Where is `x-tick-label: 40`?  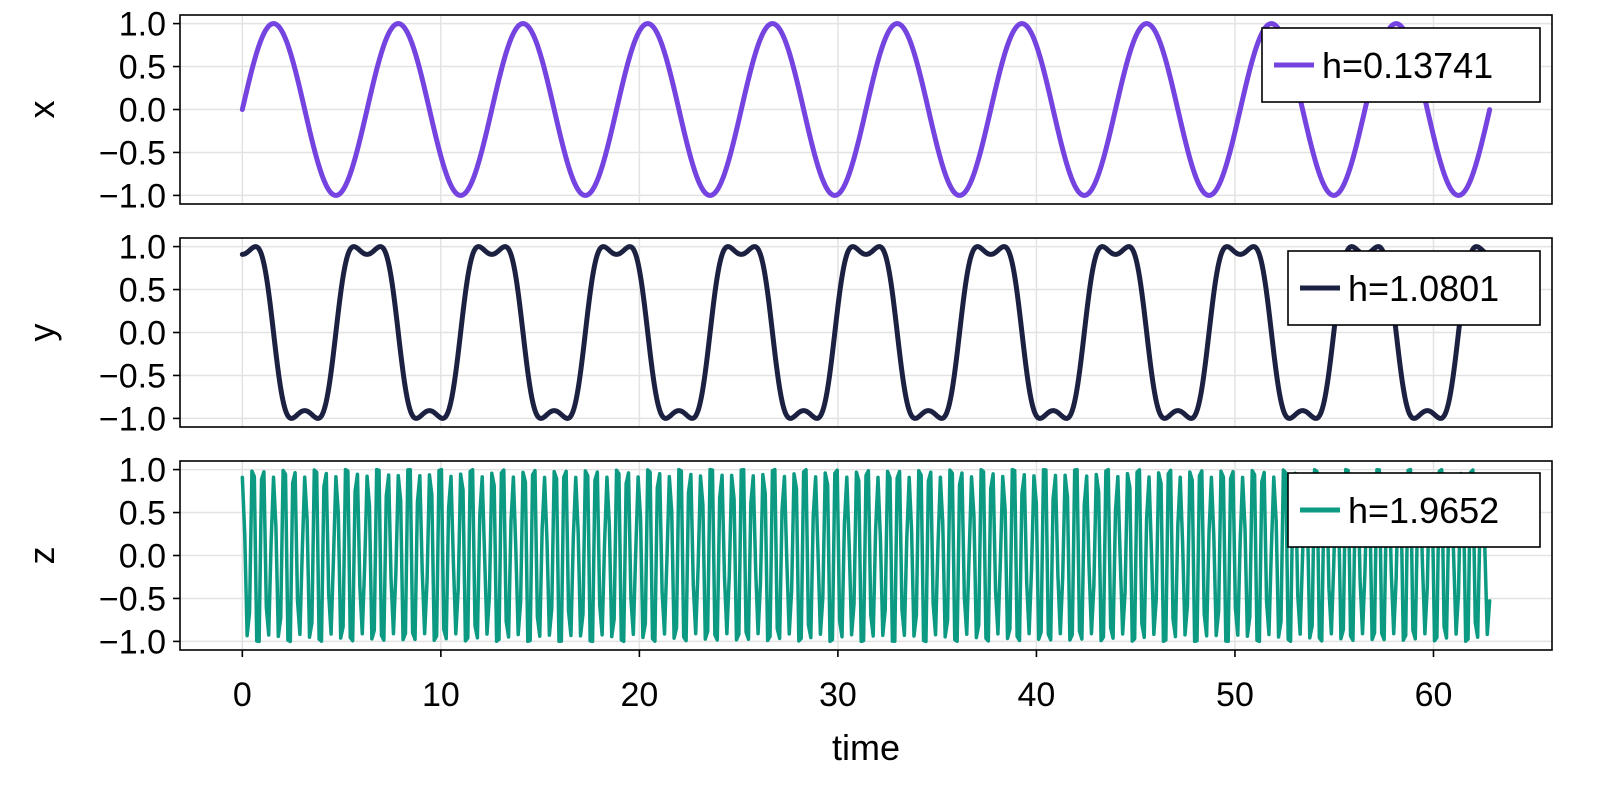 x-tick-label: 40 is located at coordinates (1037, 695).